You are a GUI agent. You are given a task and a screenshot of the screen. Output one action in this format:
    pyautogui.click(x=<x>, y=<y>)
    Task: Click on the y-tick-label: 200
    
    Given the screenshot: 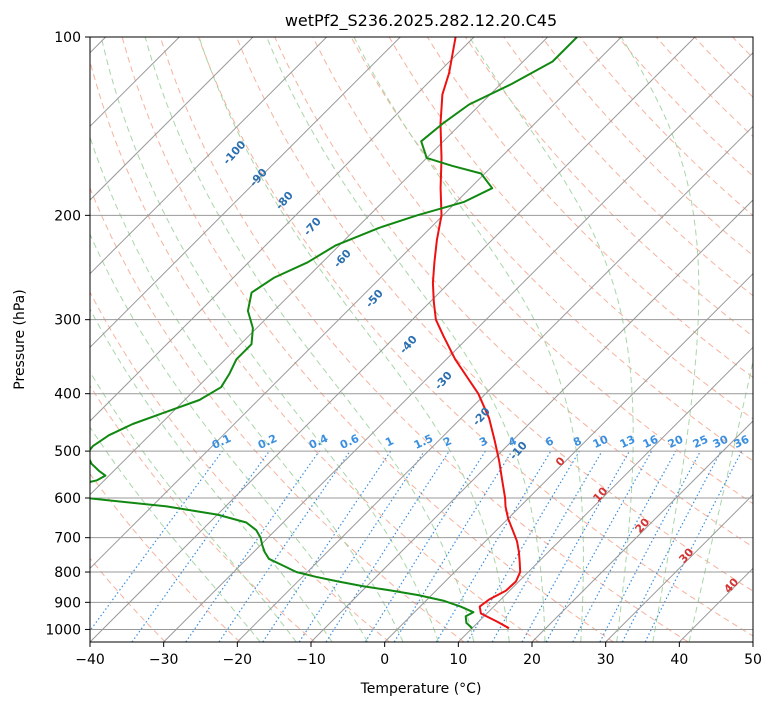 What is the action you would take?
    pyautogui.click(x=67, y=216)
    